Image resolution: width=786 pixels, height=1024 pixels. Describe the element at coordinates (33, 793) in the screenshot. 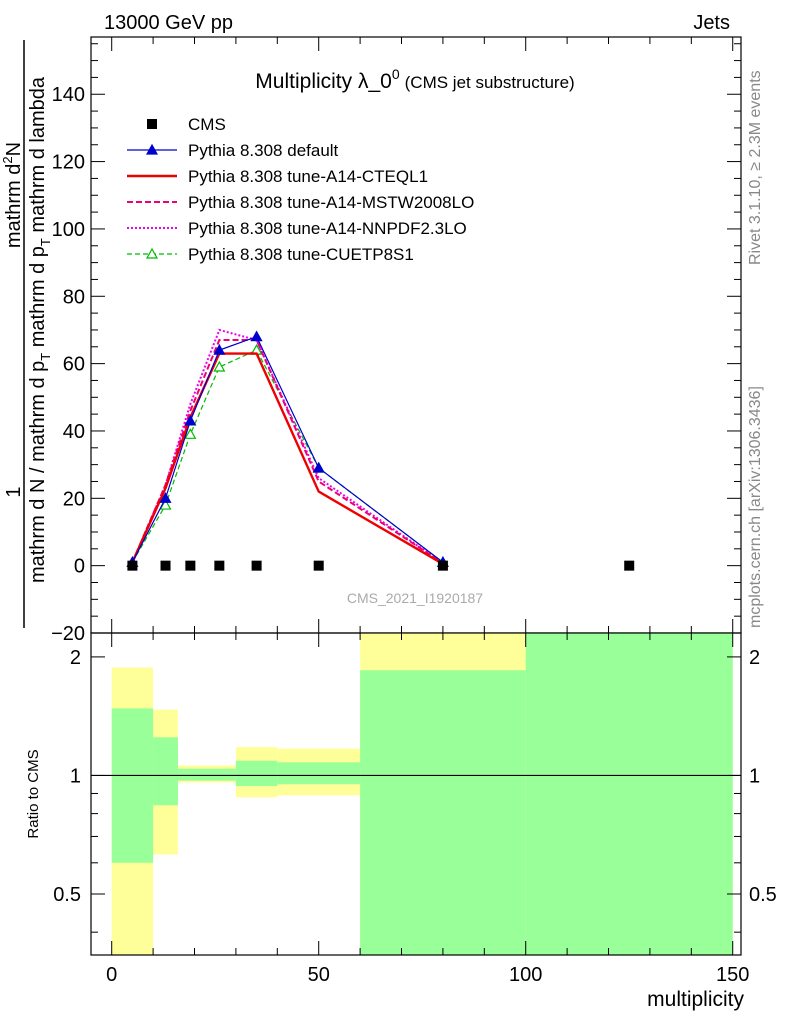

I see `ratio-ylabel: Ratio to CMS` at that location.